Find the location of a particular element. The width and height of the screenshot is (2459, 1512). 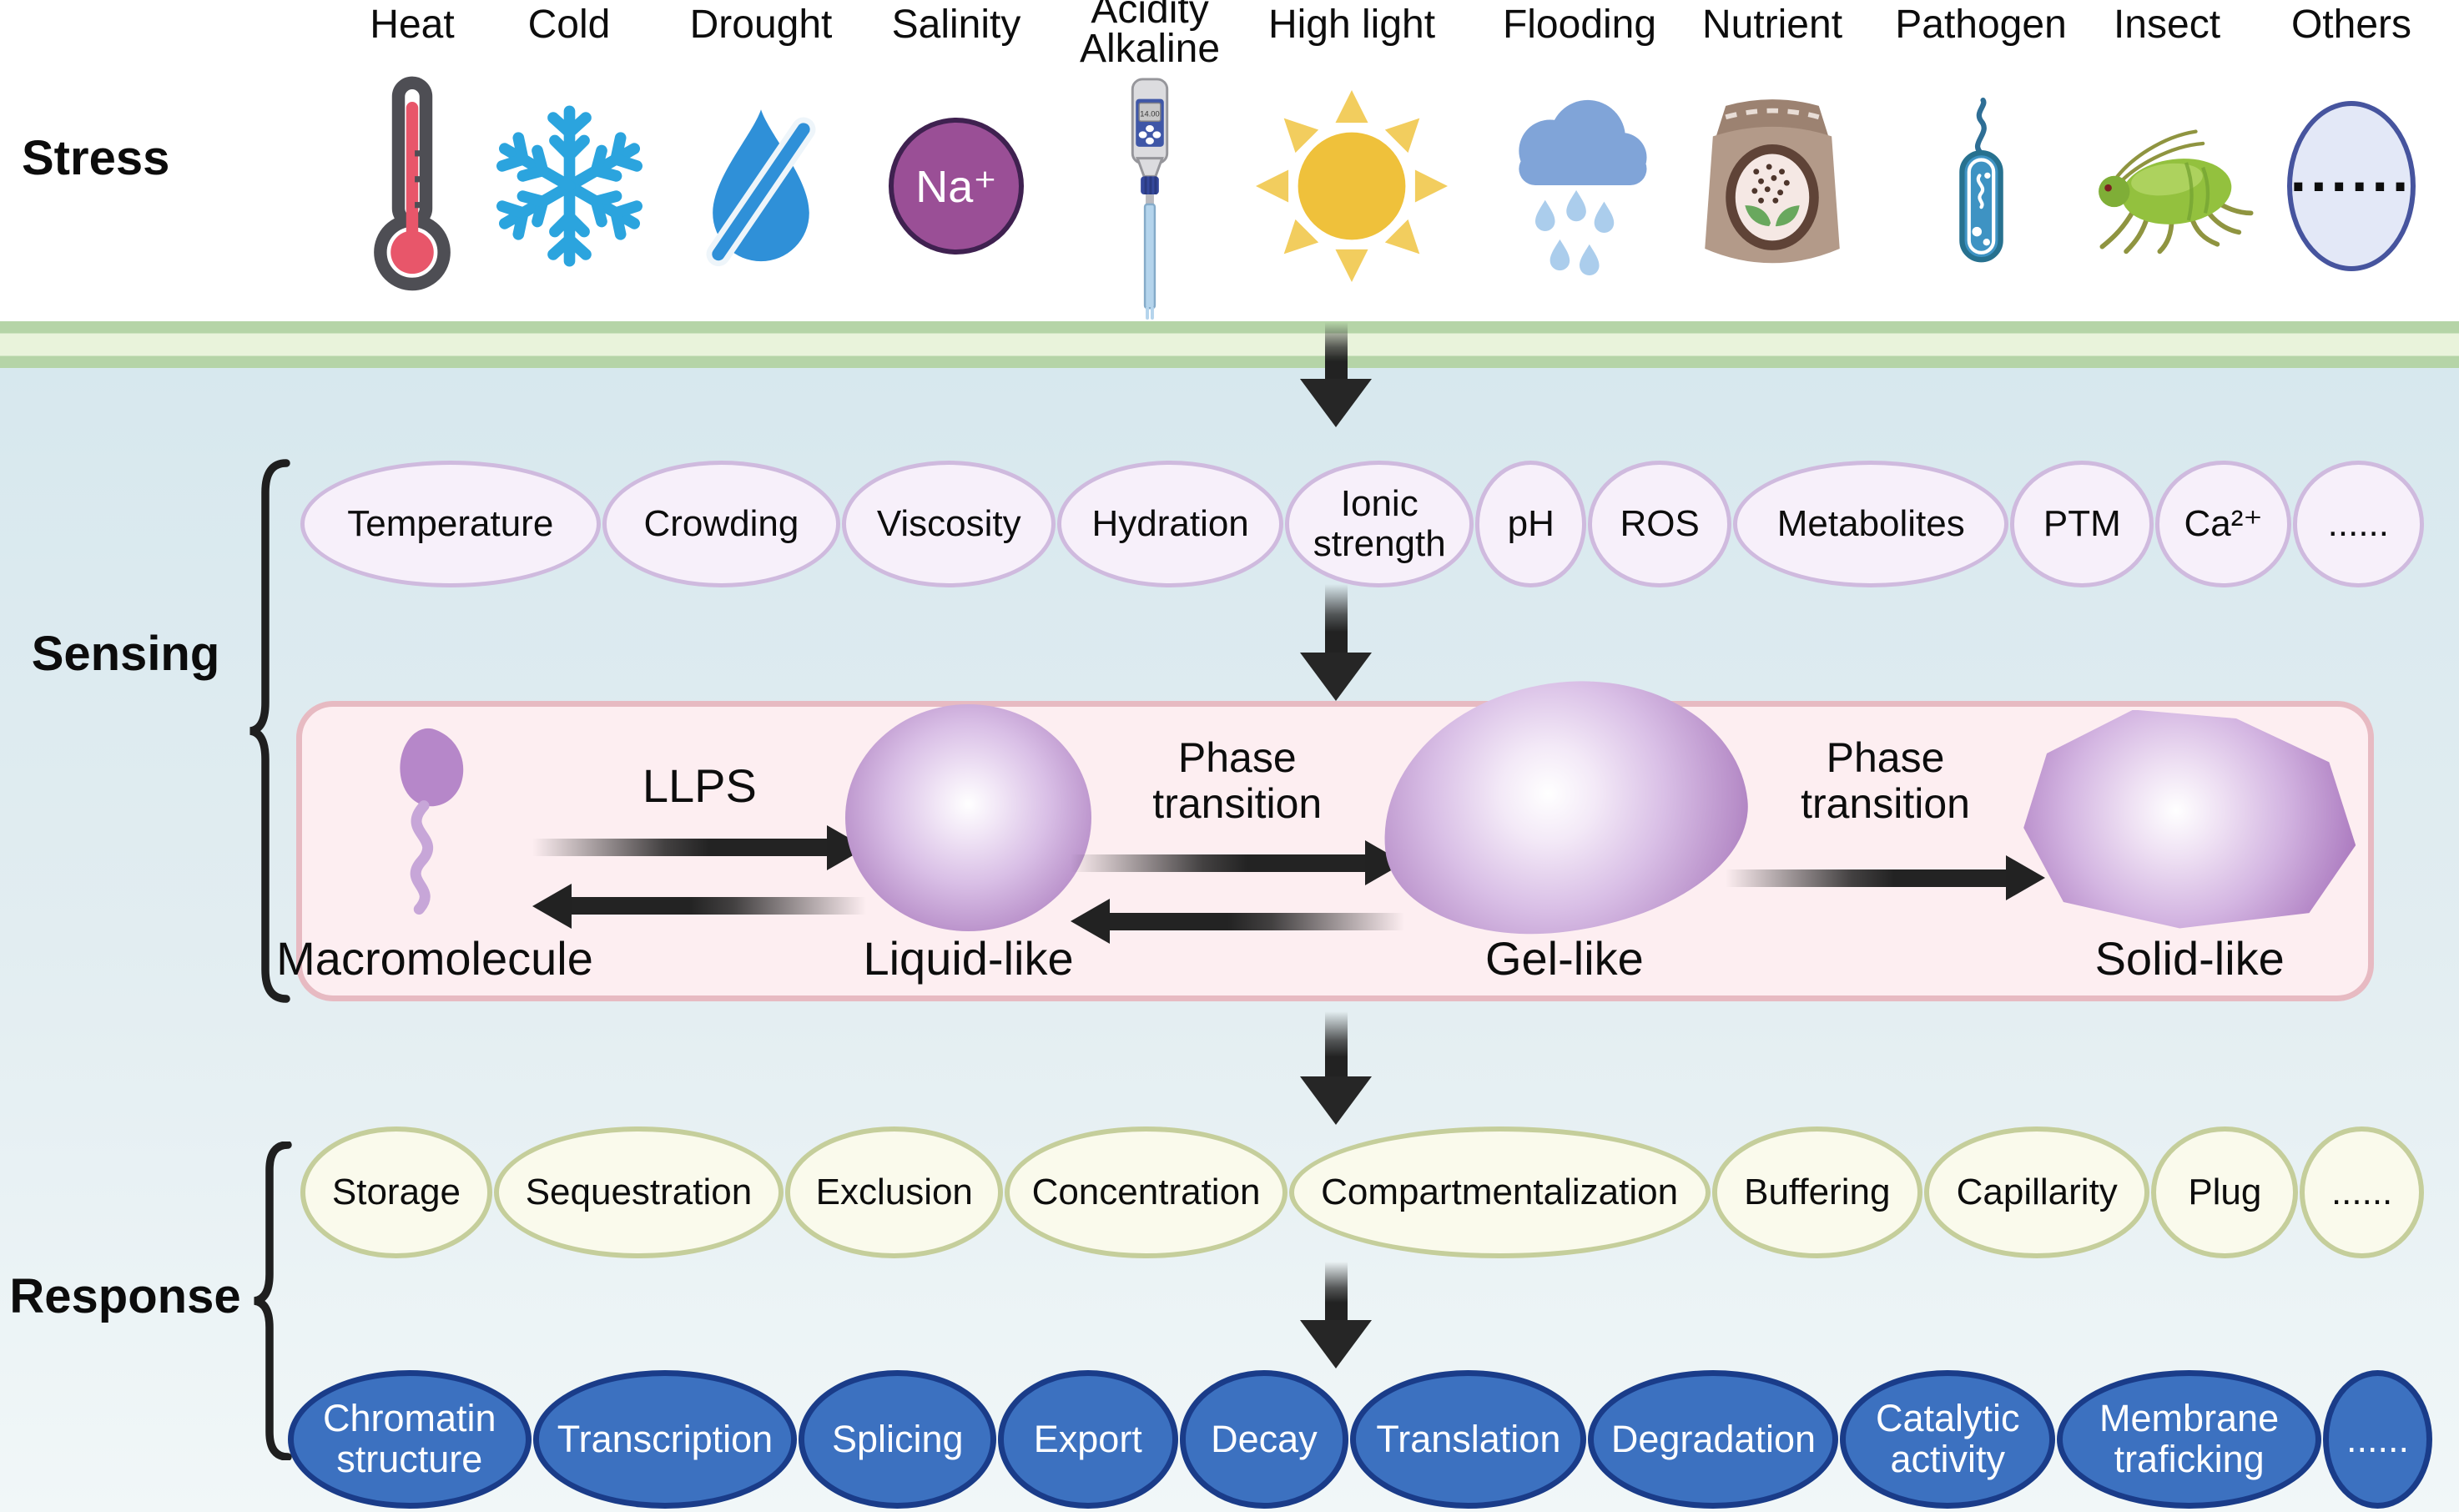

stress-item-nutrient: Nutrient is located at coordinates (1772, 132).